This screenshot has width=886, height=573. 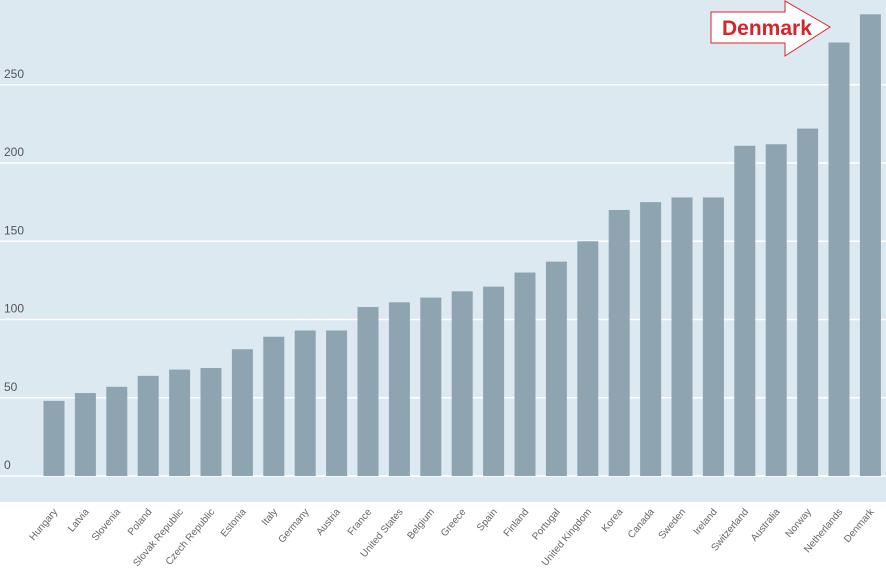 What do you see at coordinates (328, 522) in the screenshot?
I see `x-tick-label: Austria` at bounding box center [328, 522].